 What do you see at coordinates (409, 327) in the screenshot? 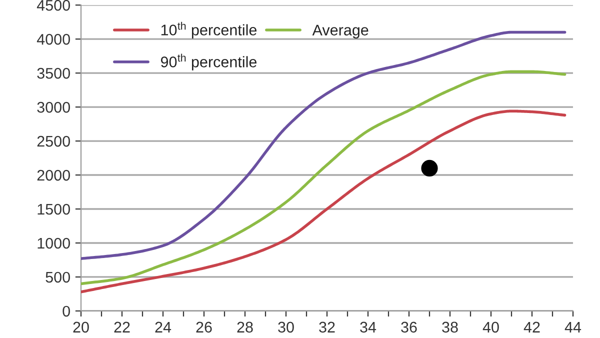
I see `x-tick-label: 36` at bounding box center [409, 327].